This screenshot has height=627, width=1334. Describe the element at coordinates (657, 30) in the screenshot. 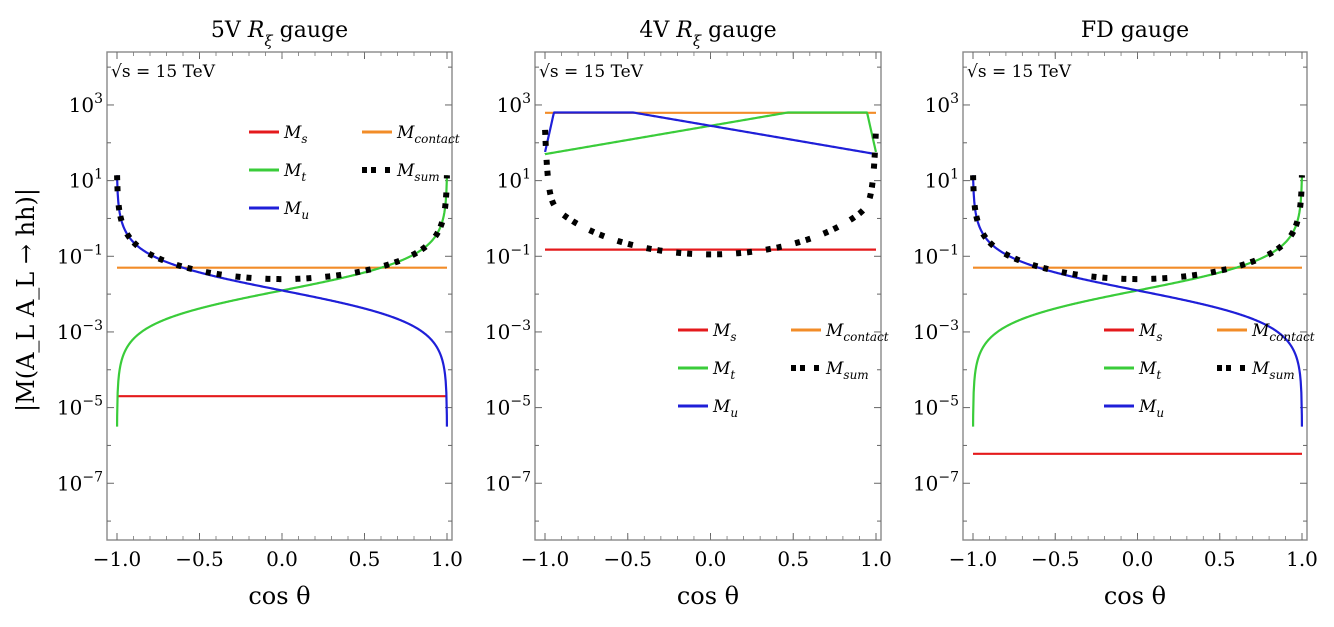

I see `title-part: 4V` at that location.